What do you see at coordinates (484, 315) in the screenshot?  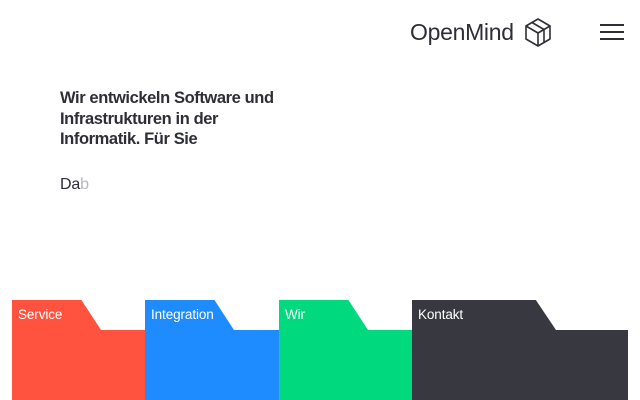 I see `tab-kontakt-header` at bounding box center [484, 315].